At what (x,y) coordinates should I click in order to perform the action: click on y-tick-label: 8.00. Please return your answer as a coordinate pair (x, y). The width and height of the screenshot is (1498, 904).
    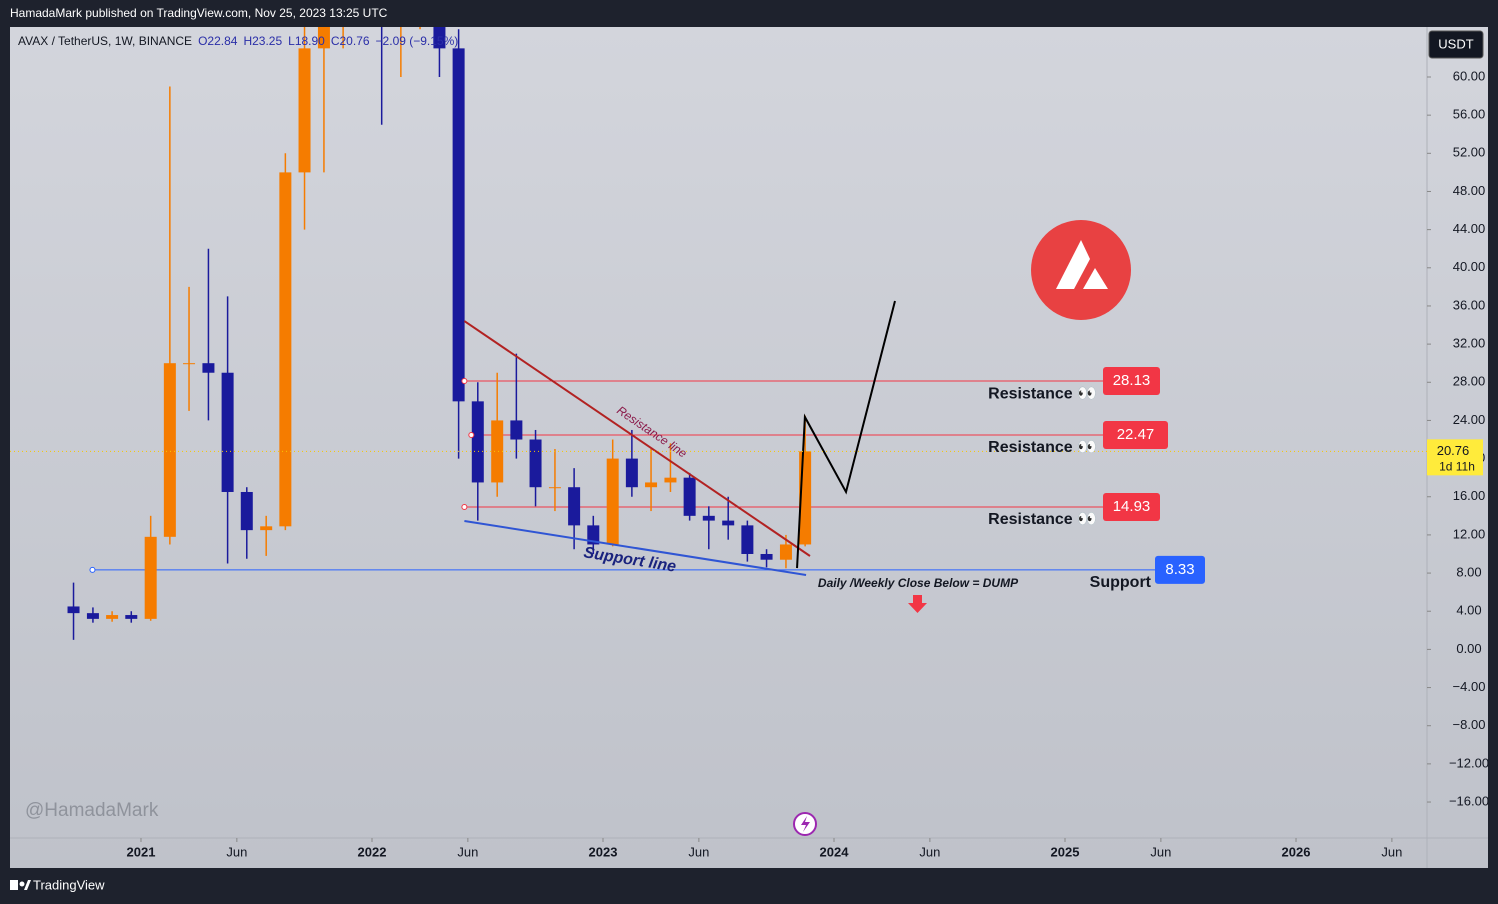
    Looking at the image, I should click on (1468, 572).